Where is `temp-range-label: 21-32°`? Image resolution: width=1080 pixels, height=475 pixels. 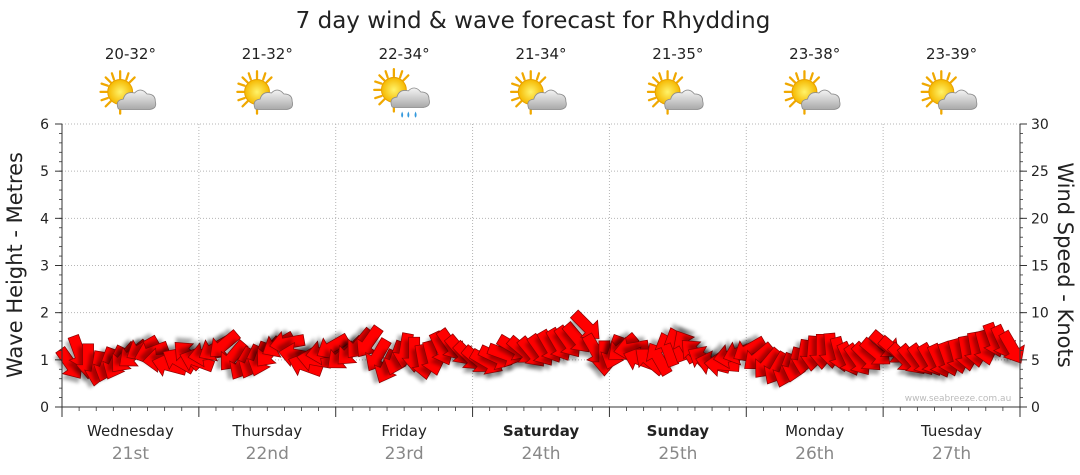
temp-range-label: 21-32° is located at coordinates (267, 54).